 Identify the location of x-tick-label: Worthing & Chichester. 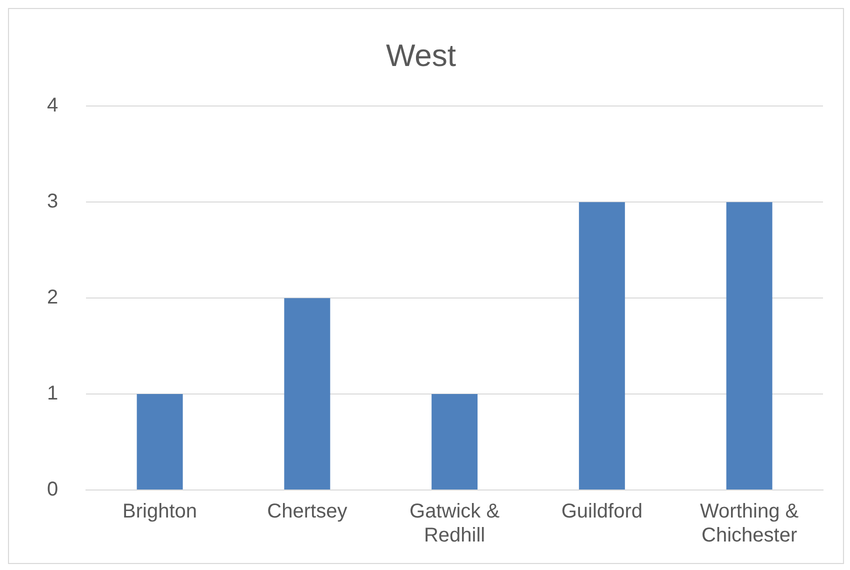
(750, 523).